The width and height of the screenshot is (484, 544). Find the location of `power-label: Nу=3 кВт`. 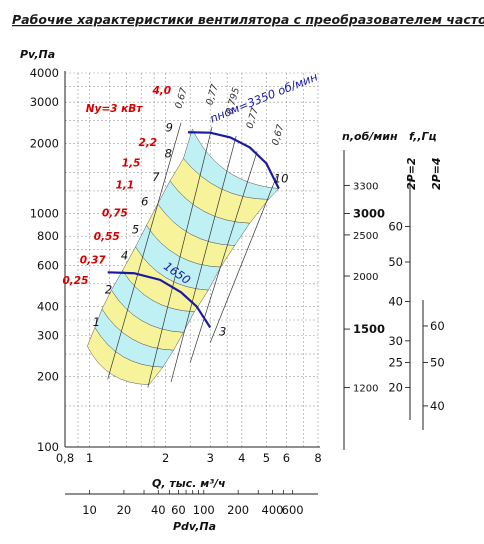

power-label: Nу=3 кВт is located at coordinates (115, 109).